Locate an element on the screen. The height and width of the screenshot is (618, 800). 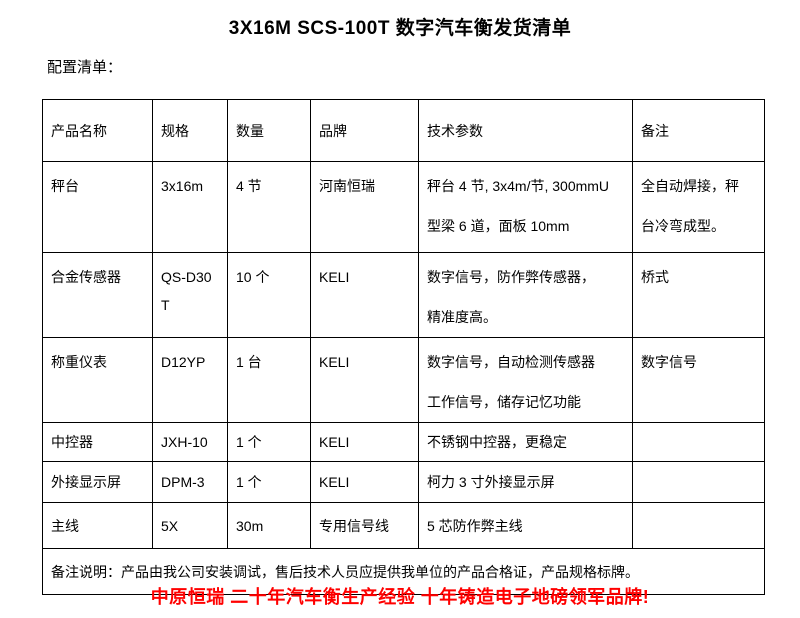
cell-remark-line: 数字信号 is located at coordinates (669, 362).